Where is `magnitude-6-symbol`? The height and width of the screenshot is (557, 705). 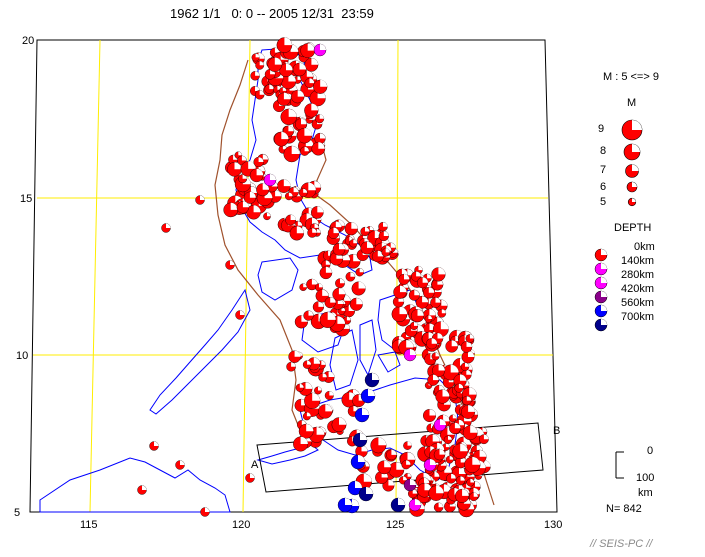 magnitude-6-symbol is located at coordinates (632, 187).